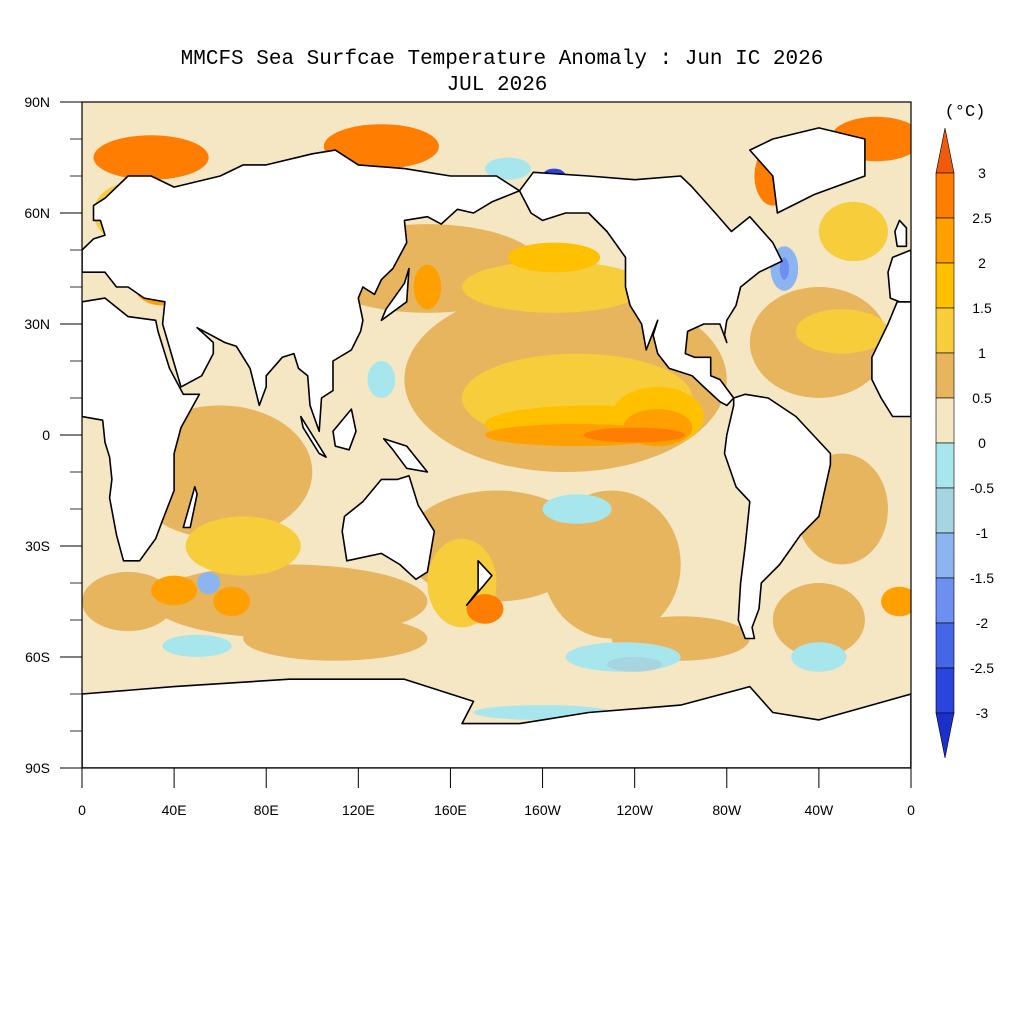 This screenshot has width=1024, height=1024. Describe the element at coordinates (174, 810) in the screenshot. I see `x-tick-label: 40E` at that location.